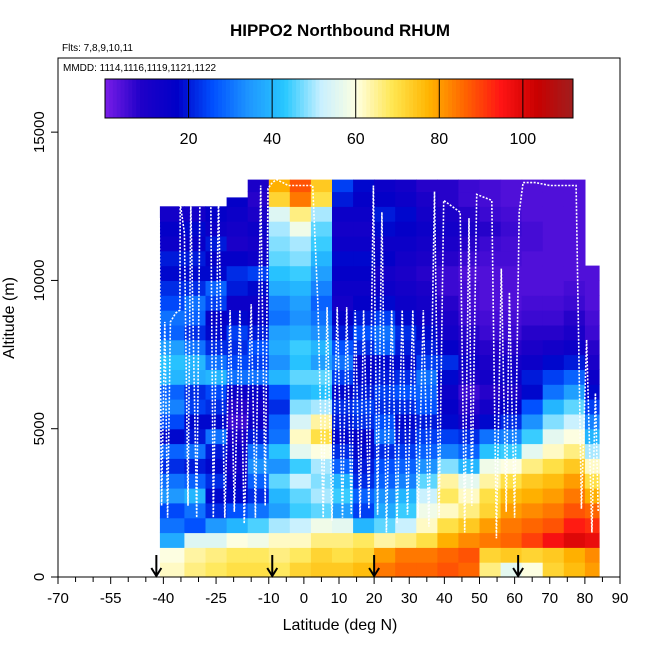 This screenshot has width=650, height=655. I want to click on y-tick-label: 0, so click(39, 577).